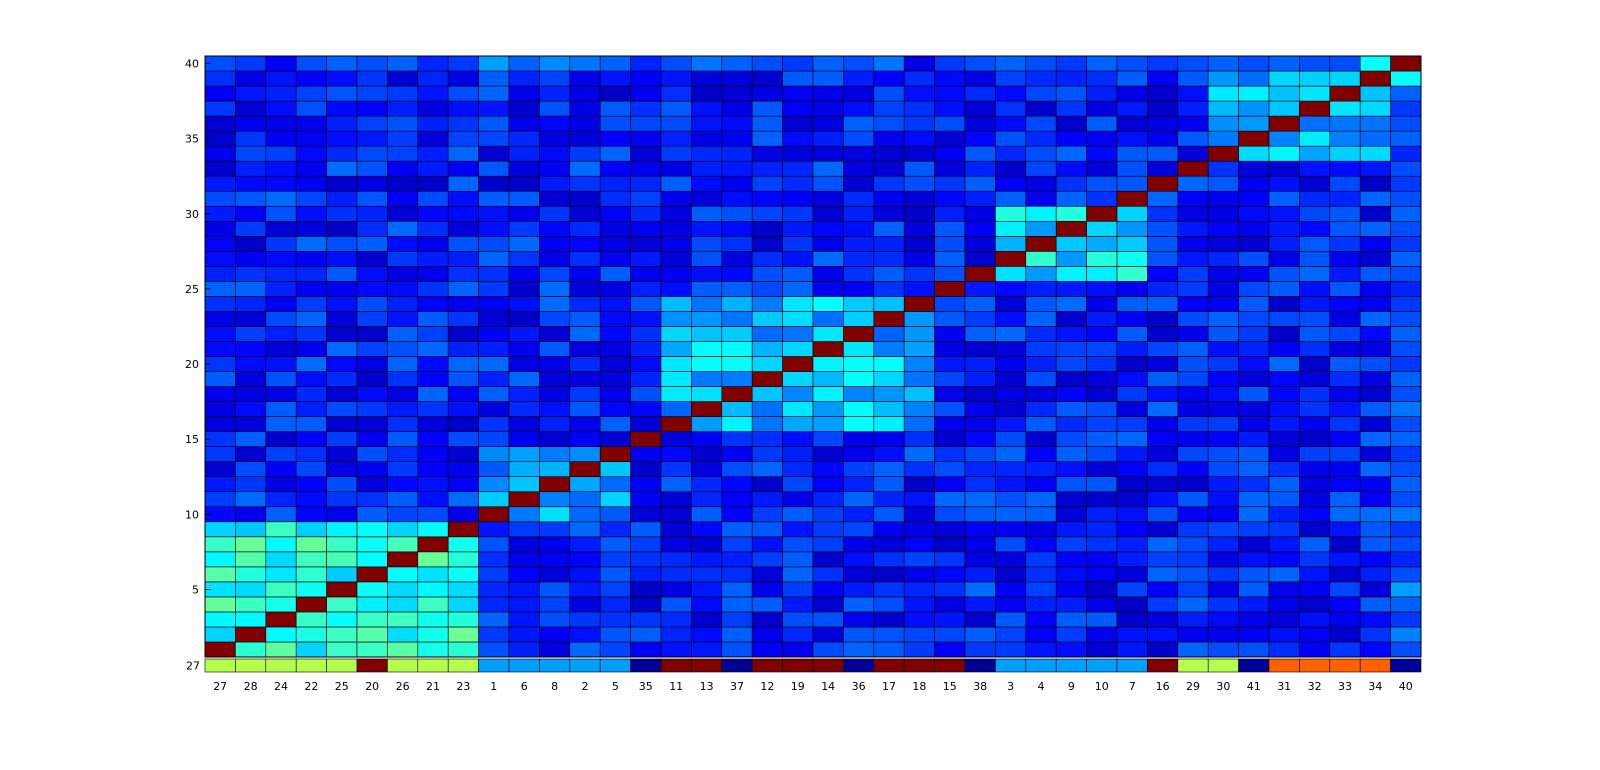 The height and width of the screenshot is (770, 1600). I want to click on x-tick-label: 33, so click(1345, 686).